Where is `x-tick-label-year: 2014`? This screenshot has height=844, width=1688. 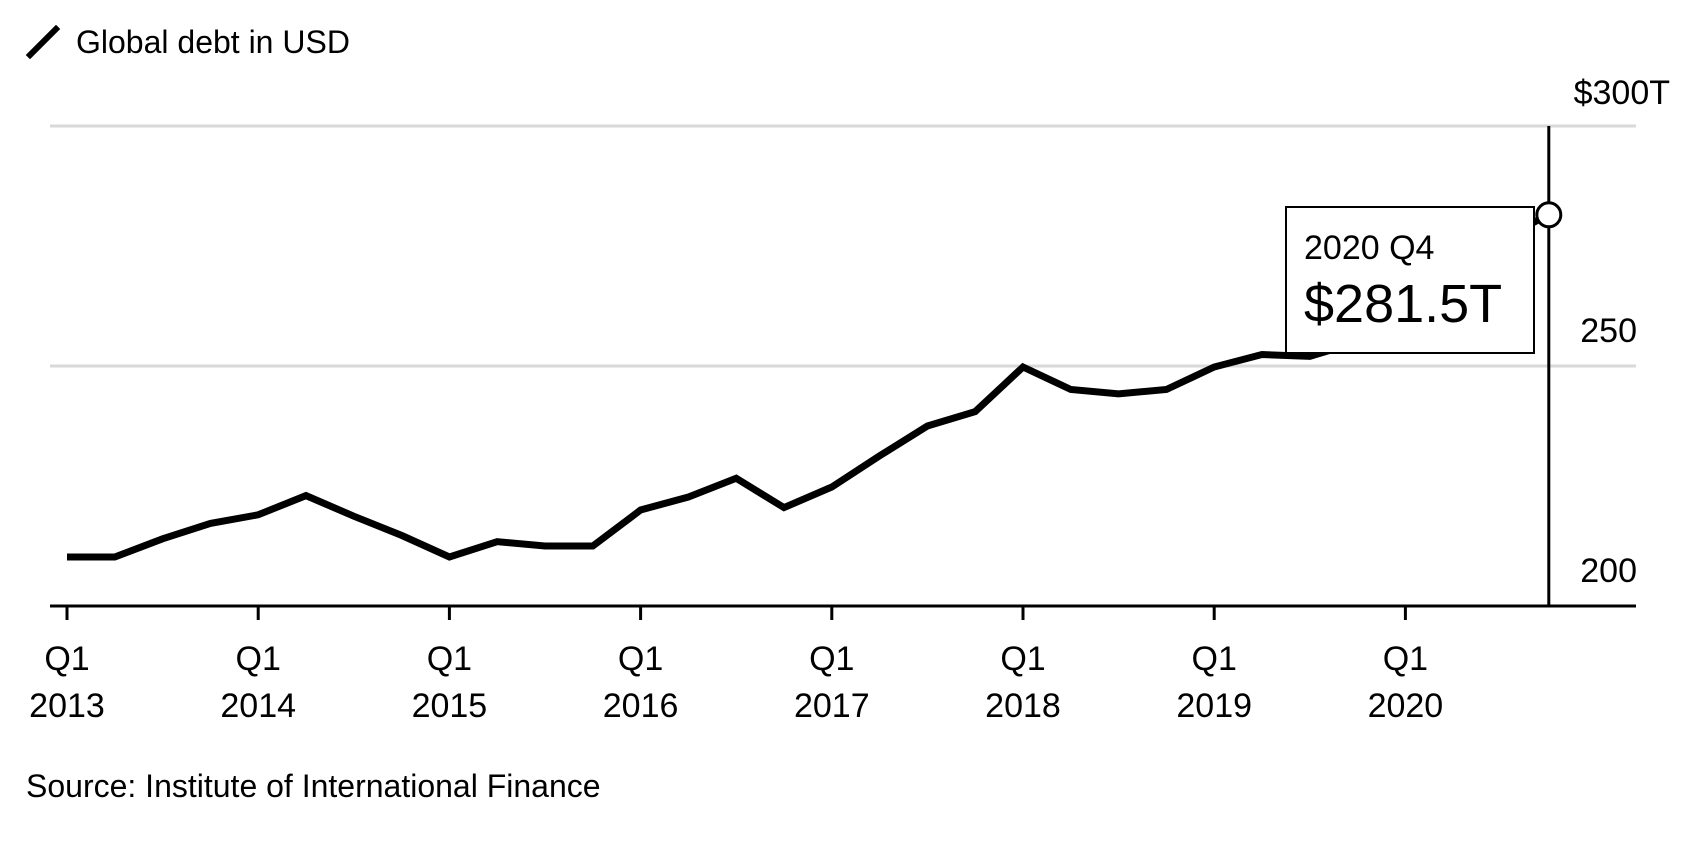
x-tick-label-year: 2014 is located at coordinates (258, 706).